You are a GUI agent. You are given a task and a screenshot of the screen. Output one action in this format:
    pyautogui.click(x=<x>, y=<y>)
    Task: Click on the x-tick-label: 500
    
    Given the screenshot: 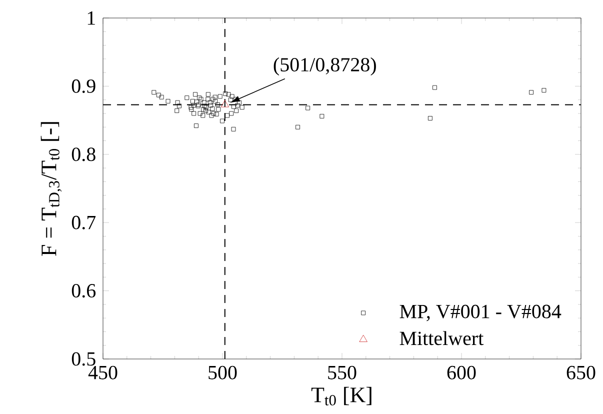 What is the action you would take?
    pyautogui.click(x=222, y=373)
    